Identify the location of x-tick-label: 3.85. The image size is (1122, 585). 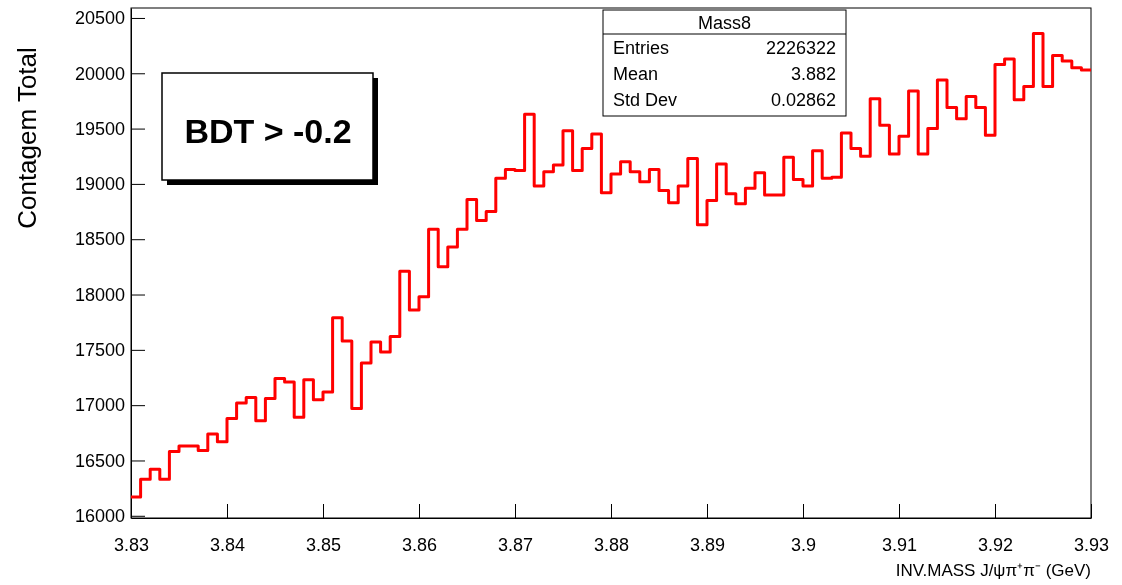
(323, 544).